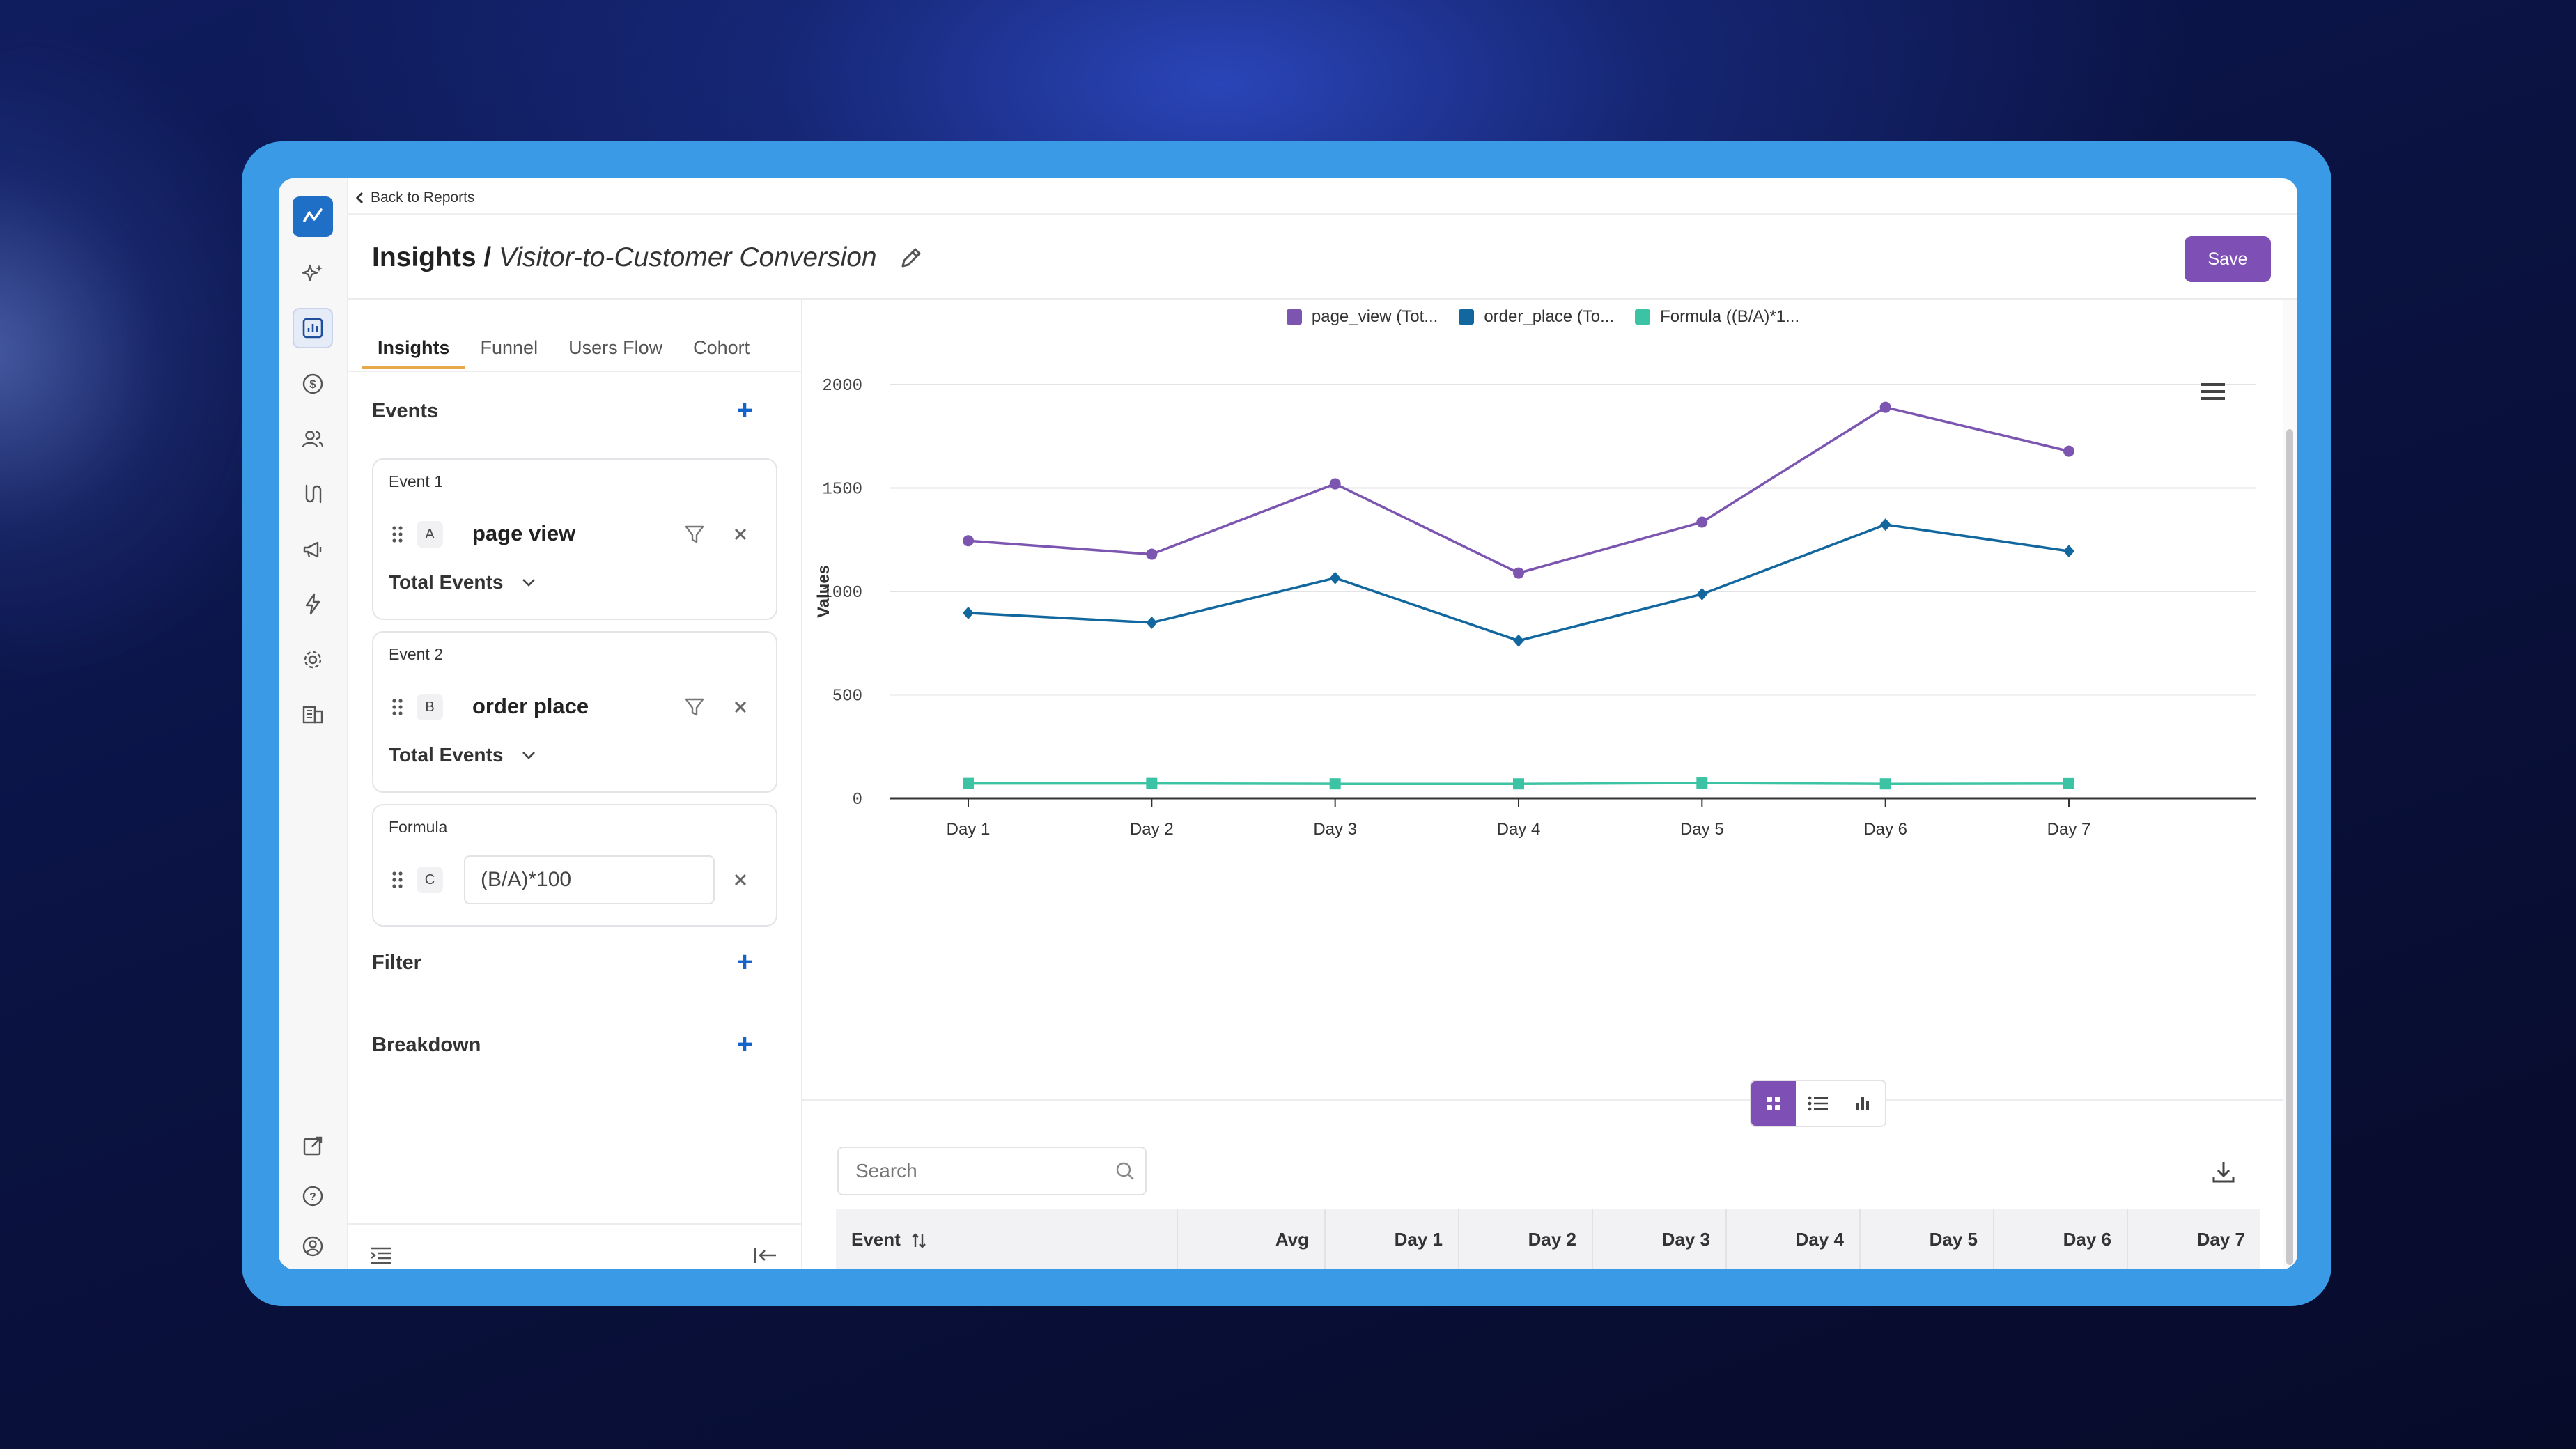  What do you see at coordinates (529, 755) in the screenshot?
I see `chevron-down-icon` at bounding box center [529, 755].